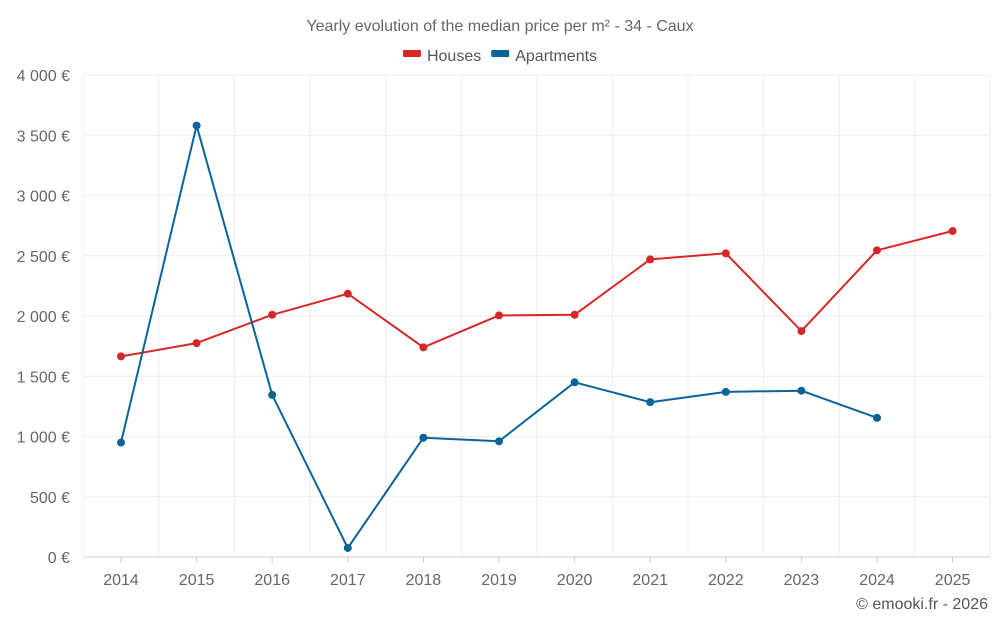 This screenshot has width=1000, height=625. Describe the element at coordinates (121, 580) in the screenshot. I see `x-tick-label: 2014` at that location.